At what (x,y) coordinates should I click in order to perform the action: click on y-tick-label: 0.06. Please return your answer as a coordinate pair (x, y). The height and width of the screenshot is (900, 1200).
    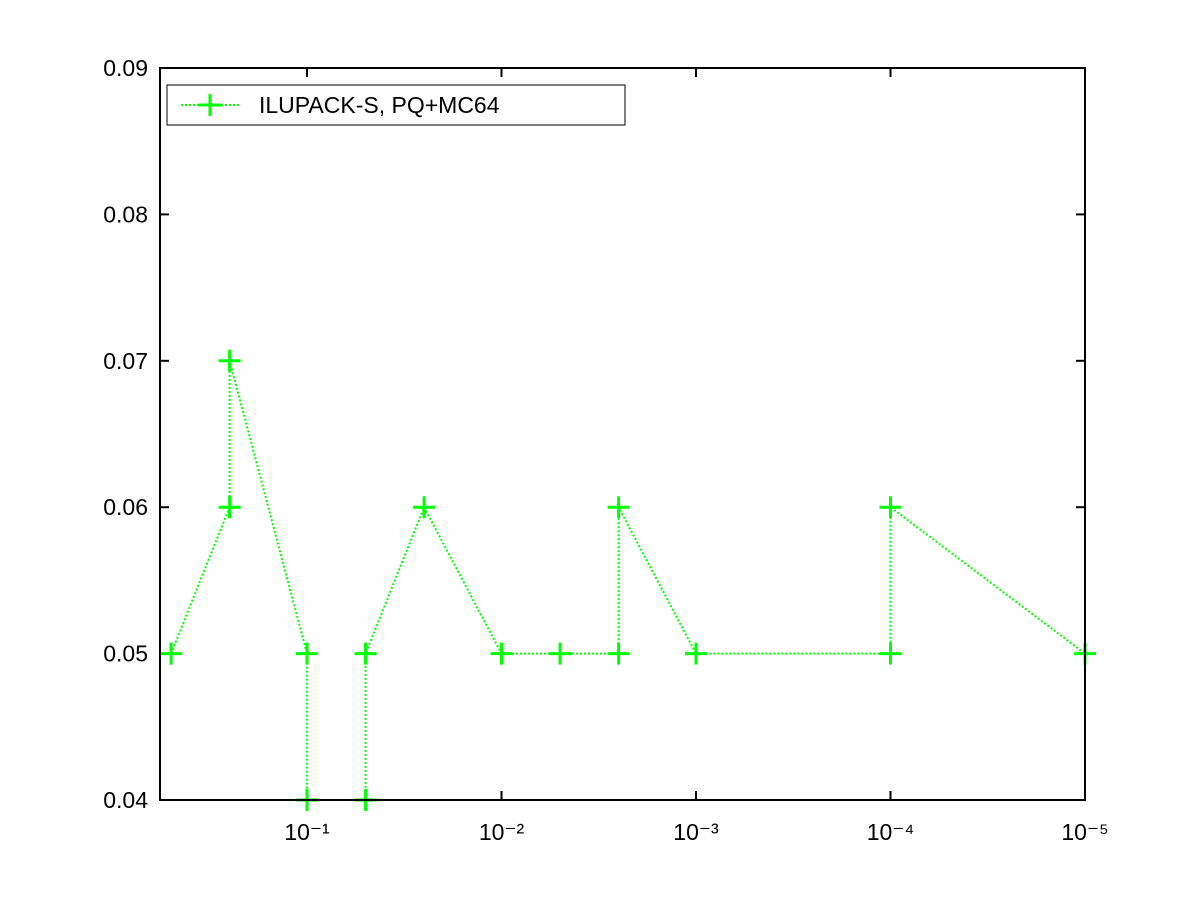
    Looking at the image, I should click on (125, 507).